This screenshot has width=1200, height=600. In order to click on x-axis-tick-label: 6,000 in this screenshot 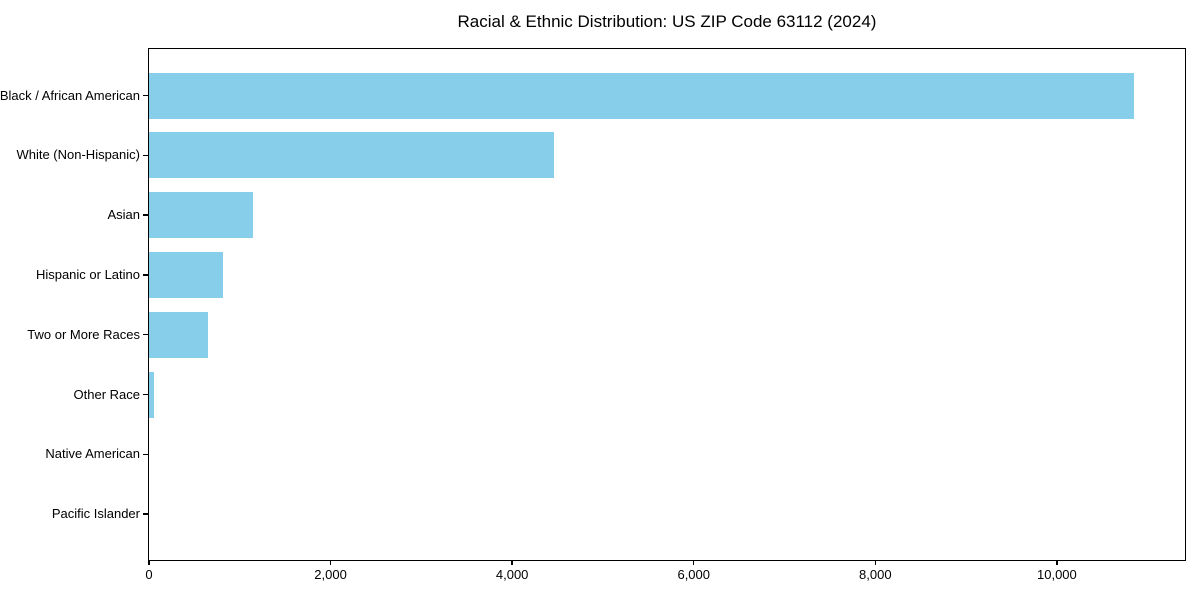, I will do `click(694, 574)`.